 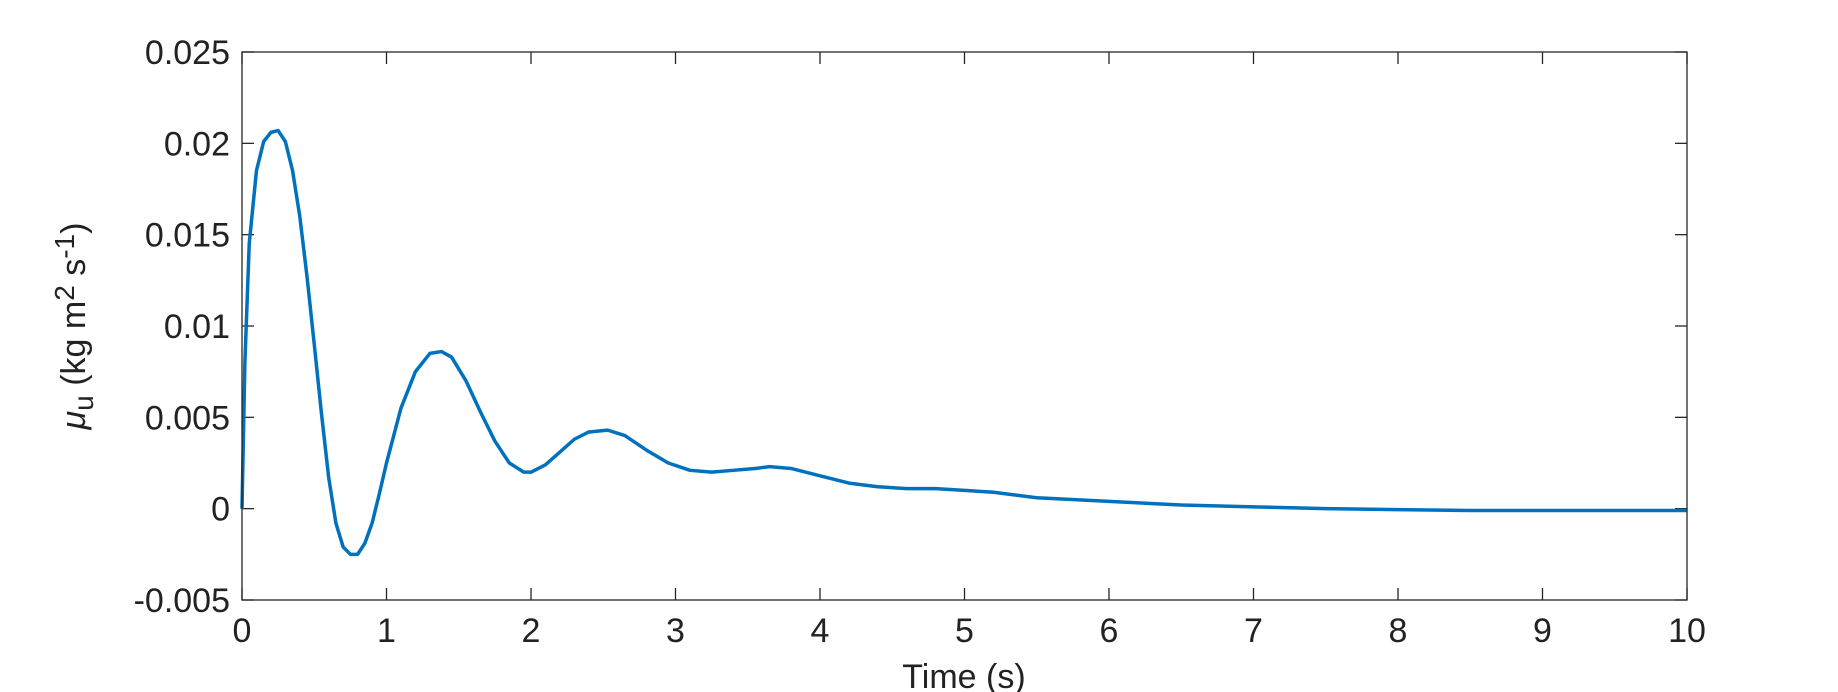 What do you see at coordinates (64, 246) in the screenshot?
I see `y-label-part: -1` at bounding box center [64, 246].